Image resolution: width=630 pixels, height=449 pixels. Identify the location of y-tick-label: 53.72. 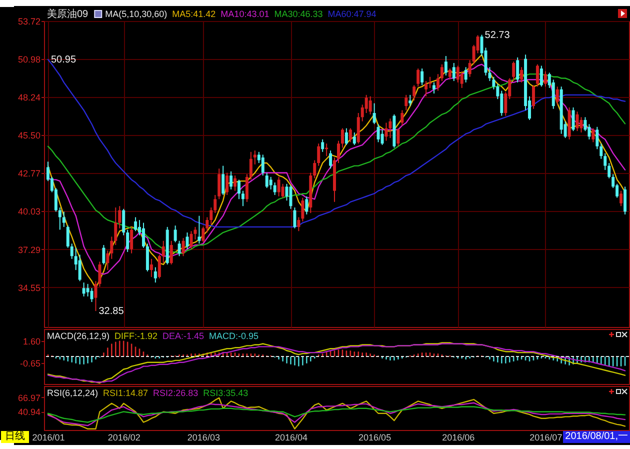
(28, 21).